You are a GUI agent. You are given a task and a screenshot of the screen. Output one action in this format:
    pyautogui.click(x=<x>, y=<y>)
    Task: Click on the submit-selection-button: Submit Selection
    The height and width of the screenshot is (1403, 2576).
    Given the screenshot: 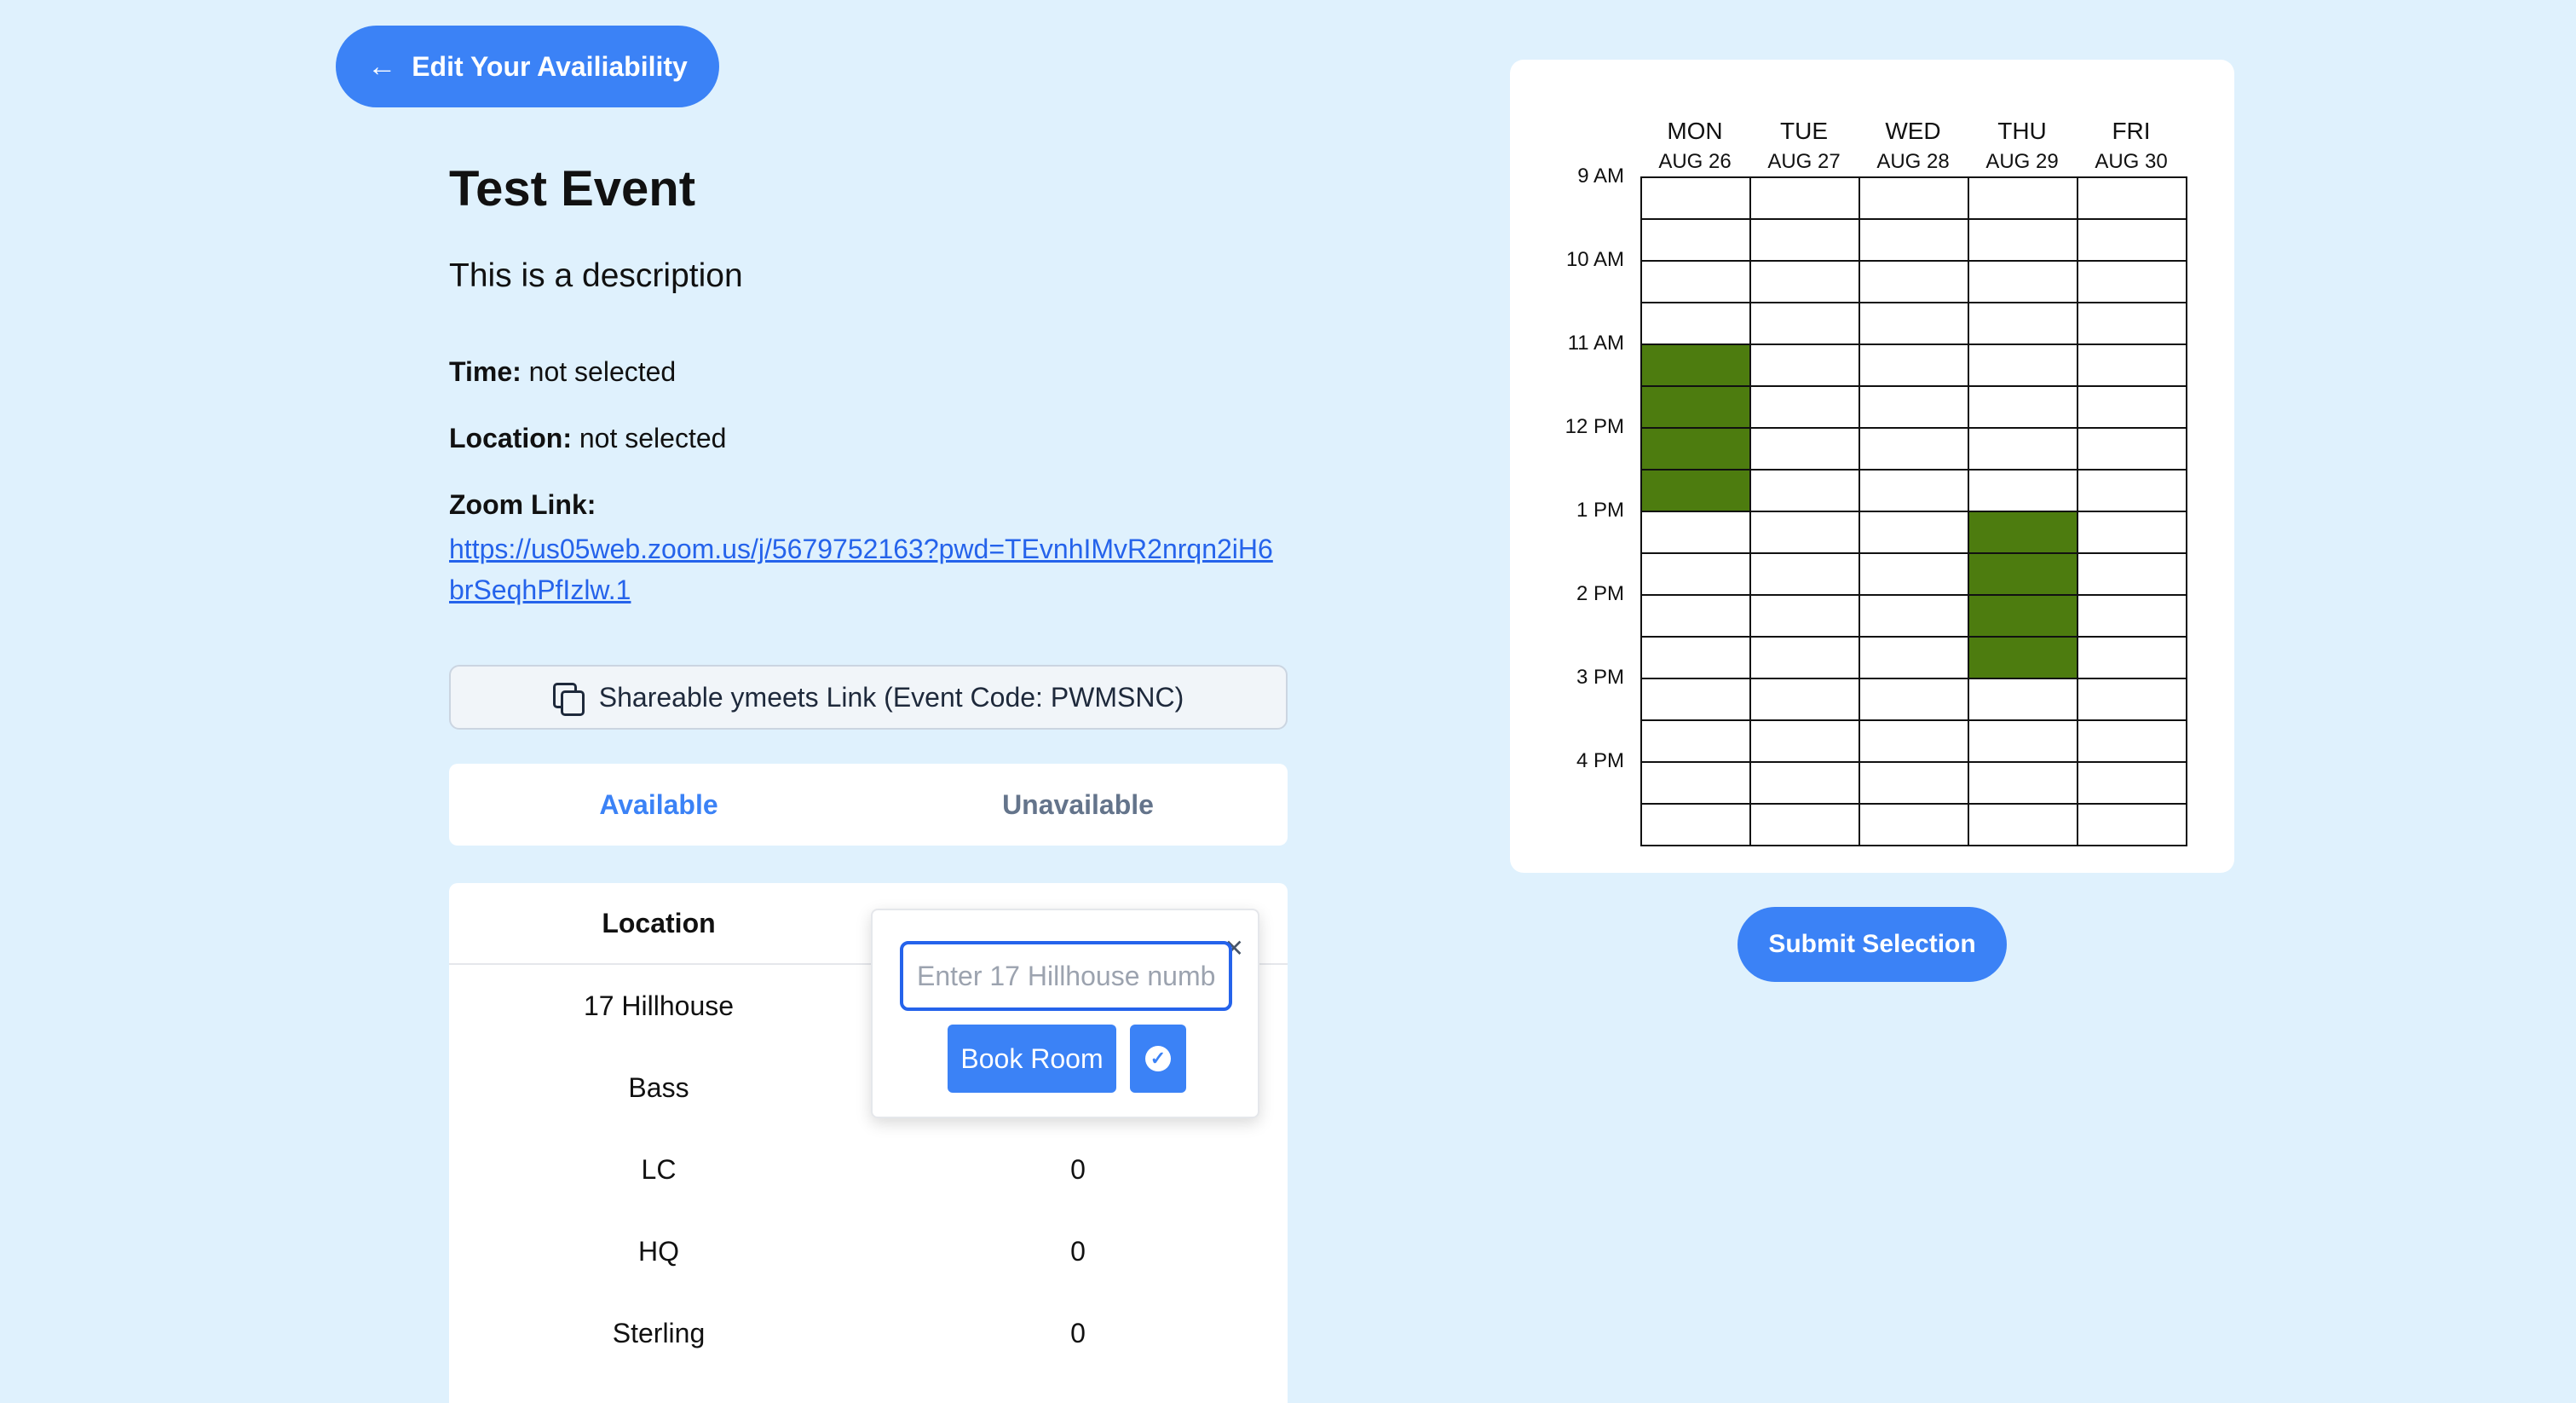 What is the action you would take?
    pyautogui.click(x=1872, y=945)
    